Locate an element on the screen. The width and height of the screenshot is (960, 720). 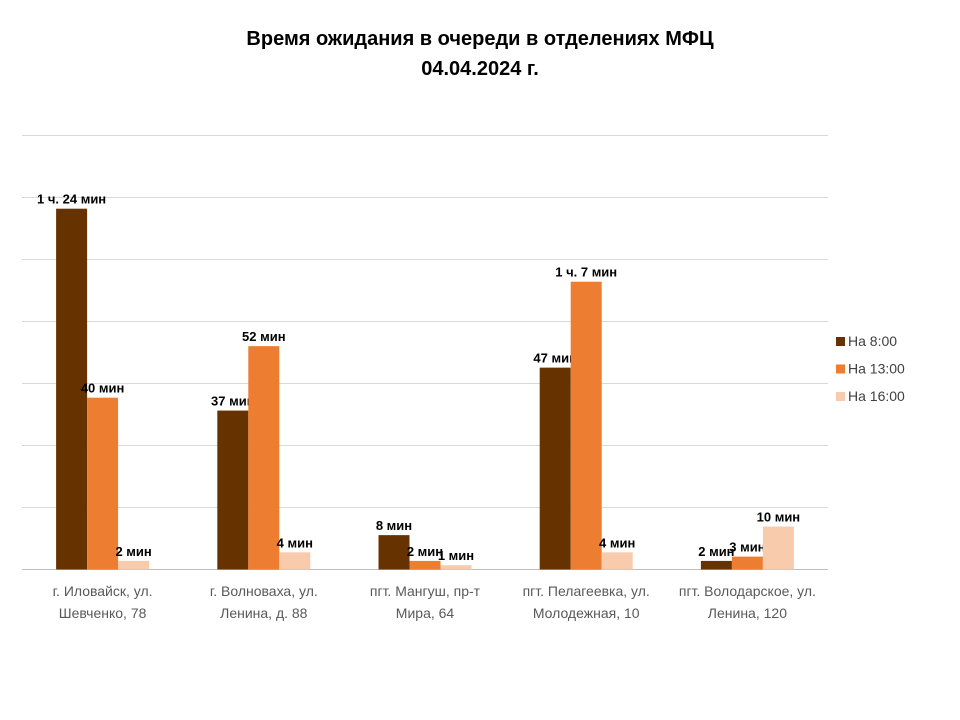
category-label: г. Иловайск, ул. is located at coordinates (103, 591).